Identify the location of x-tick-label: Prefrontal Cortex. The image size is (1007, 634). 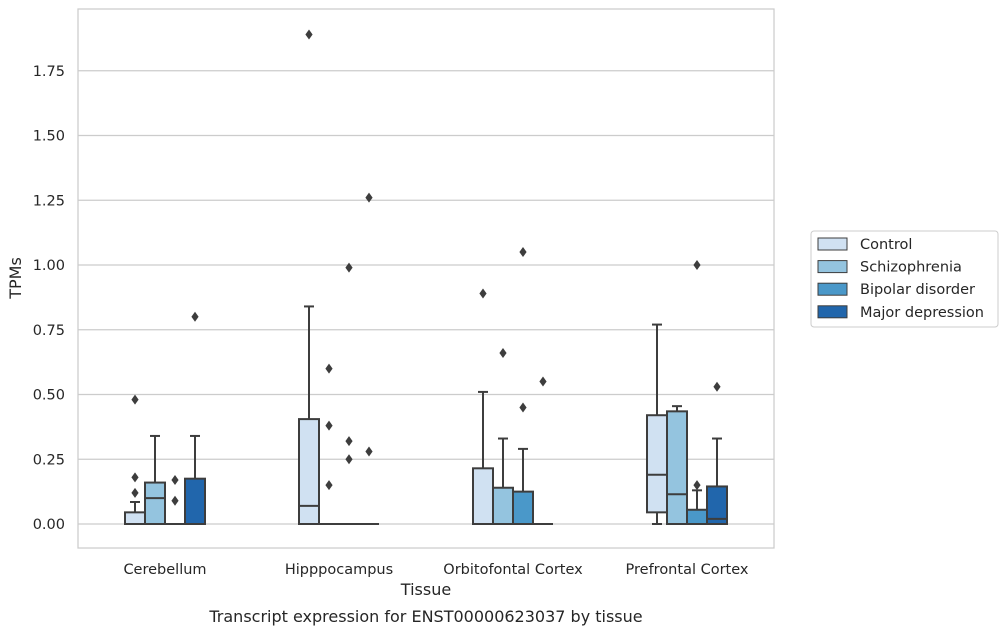
(687, 570).